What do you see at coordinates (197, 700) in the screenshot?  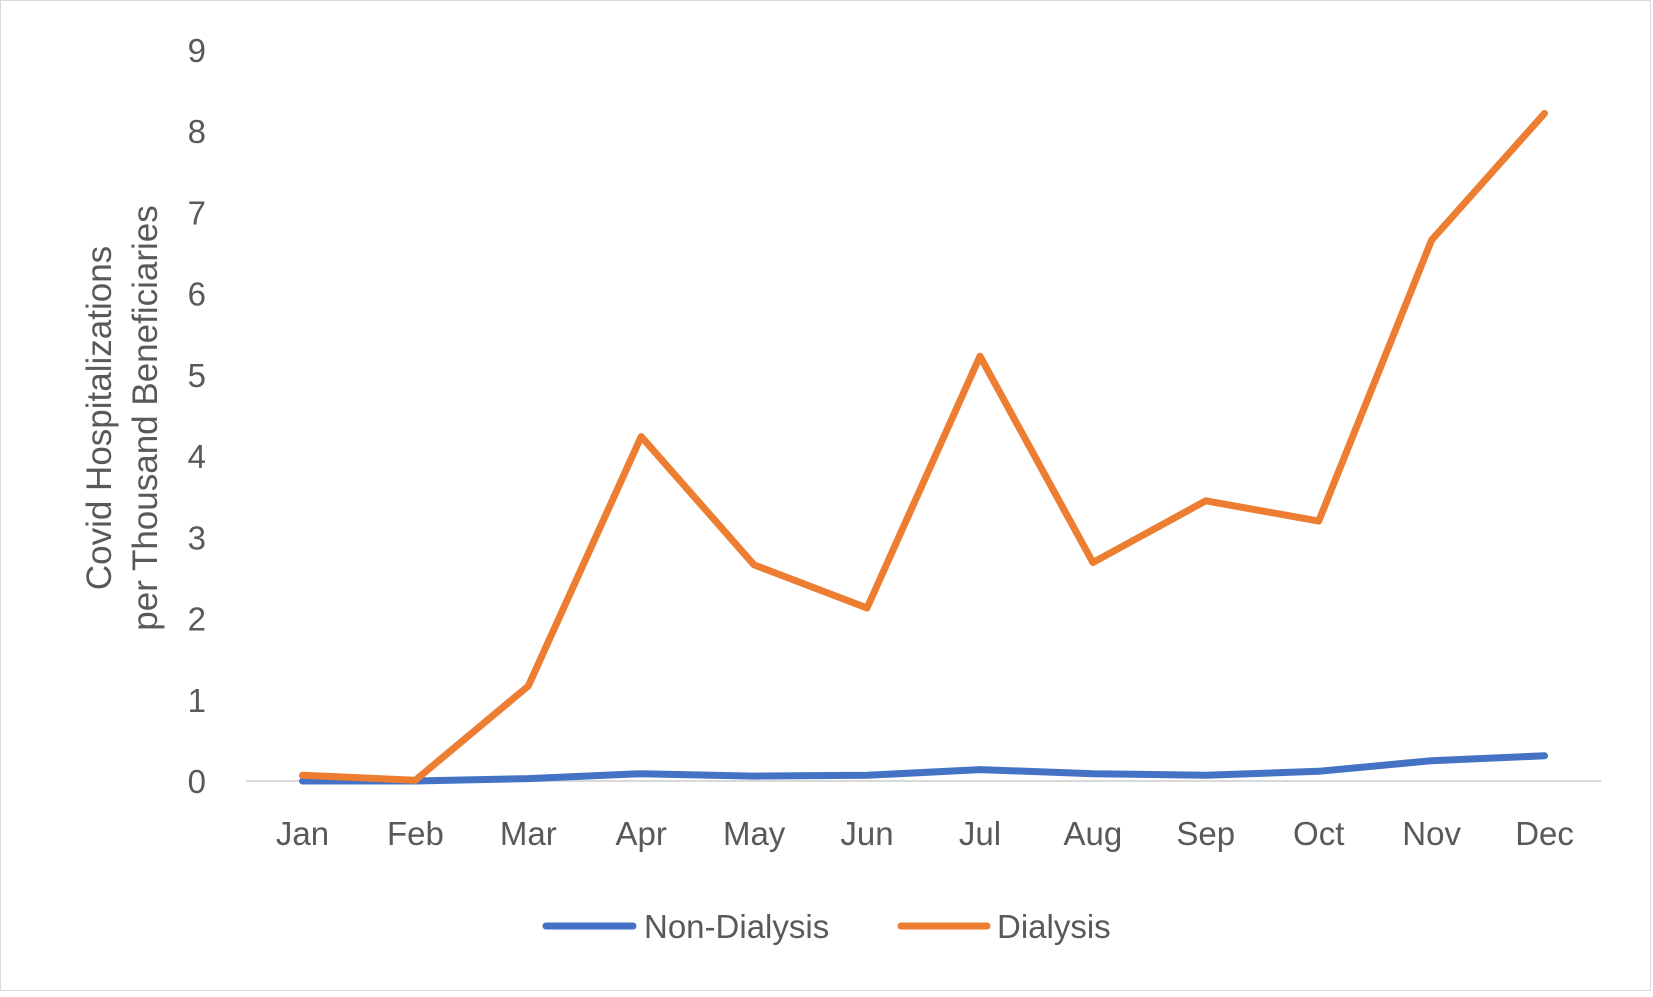 I see `y-tick-label: 1` at bounding box center [197, 700].